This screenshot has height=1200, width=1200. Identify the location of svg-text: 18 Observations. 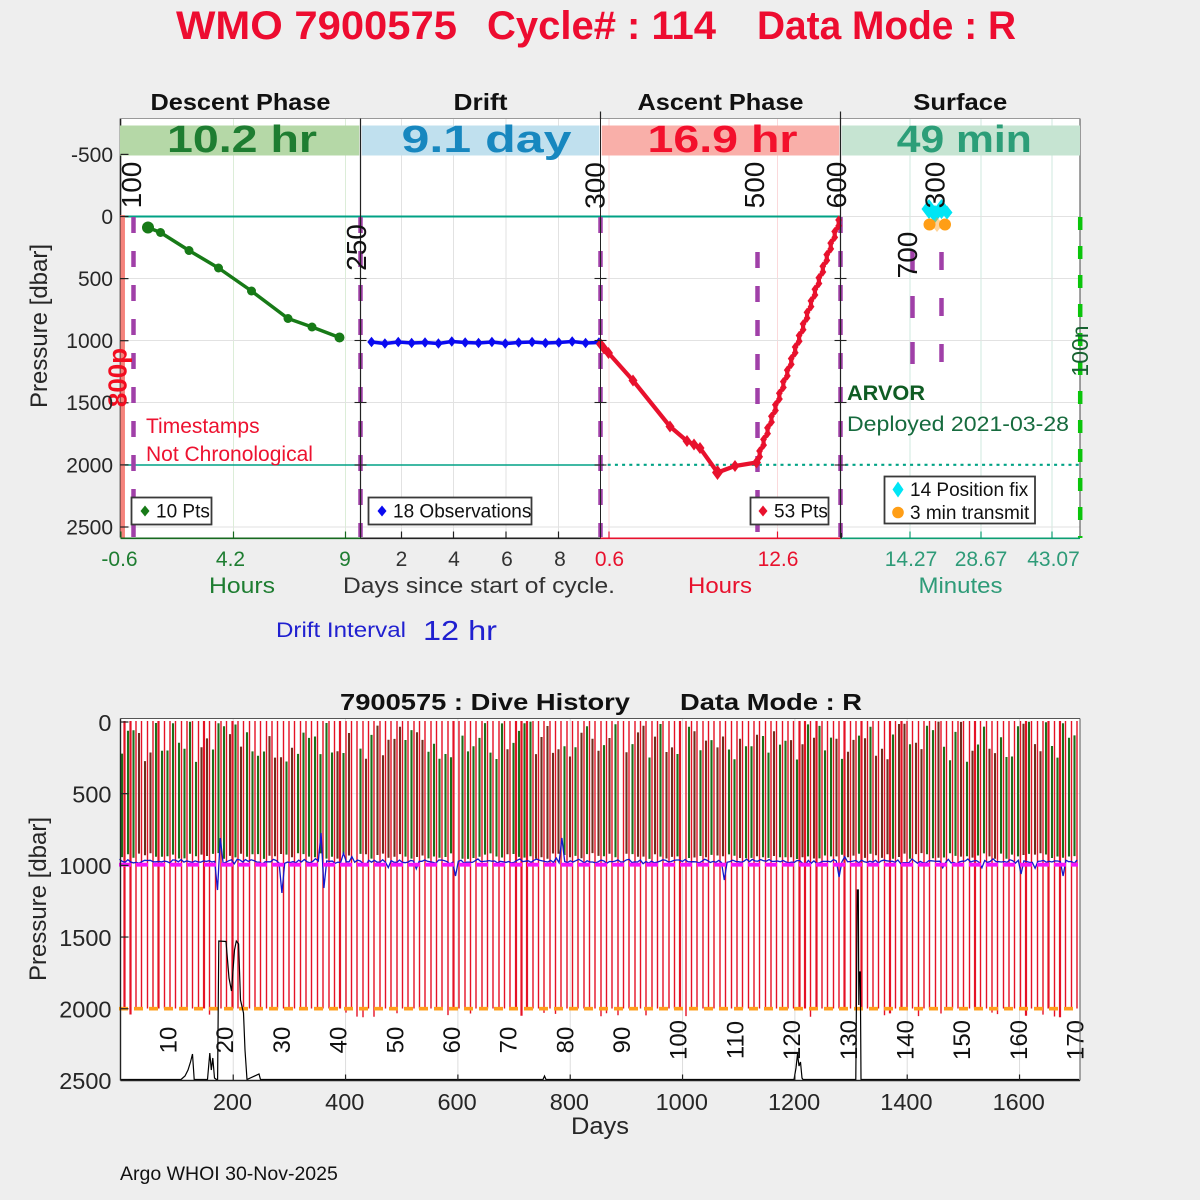
(462, 512).